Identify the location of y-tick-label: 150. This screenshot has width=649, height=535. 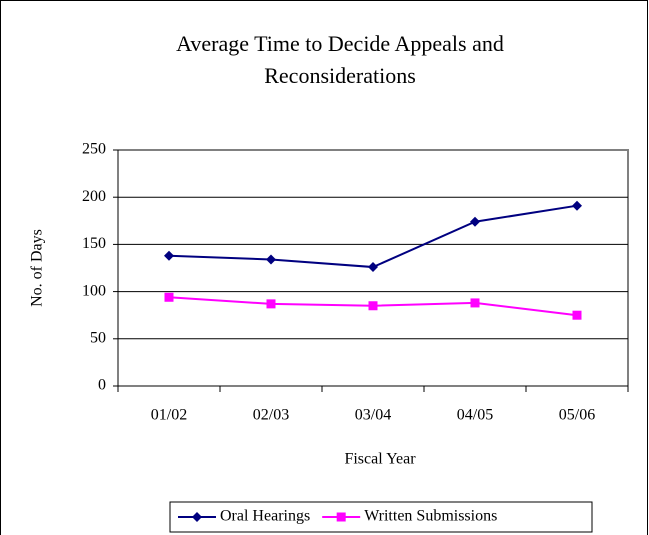
(94, 243).